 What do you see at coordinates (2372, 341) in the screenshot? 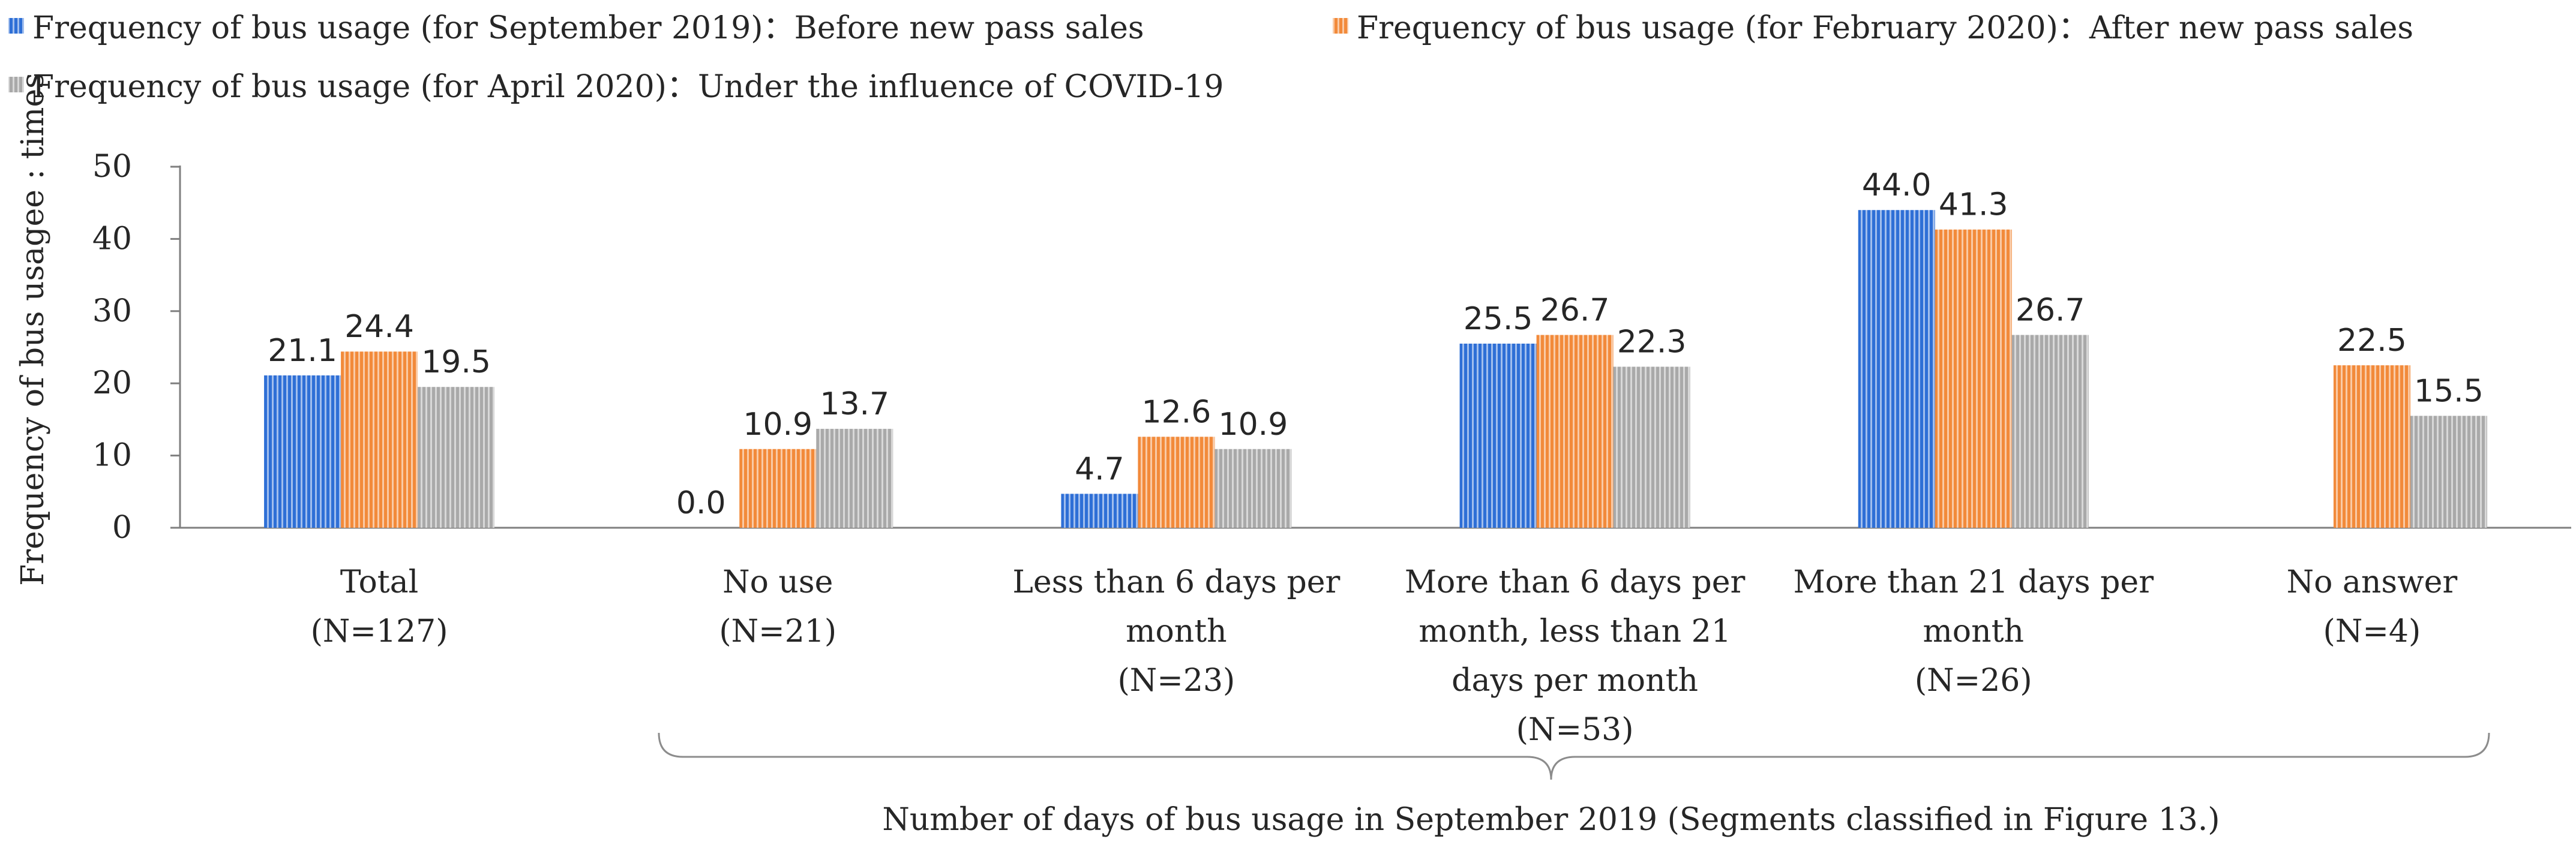
I see `data-label: 22.5` at bounding box center [2372, 341].